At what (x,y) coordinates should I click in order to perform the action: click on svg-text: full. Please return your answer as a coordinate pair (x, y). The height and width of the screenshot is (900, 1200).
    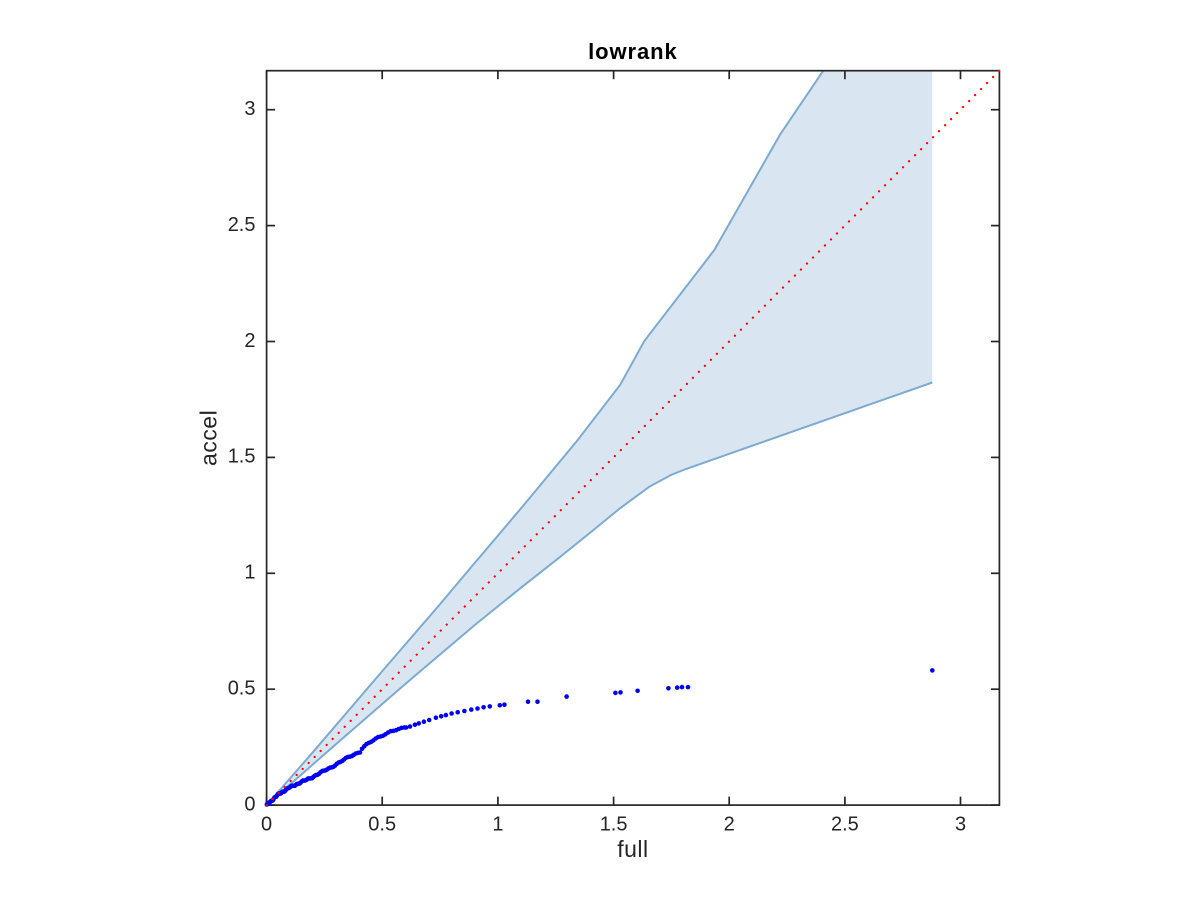
    Looking at the image, I should click on (632, 849).